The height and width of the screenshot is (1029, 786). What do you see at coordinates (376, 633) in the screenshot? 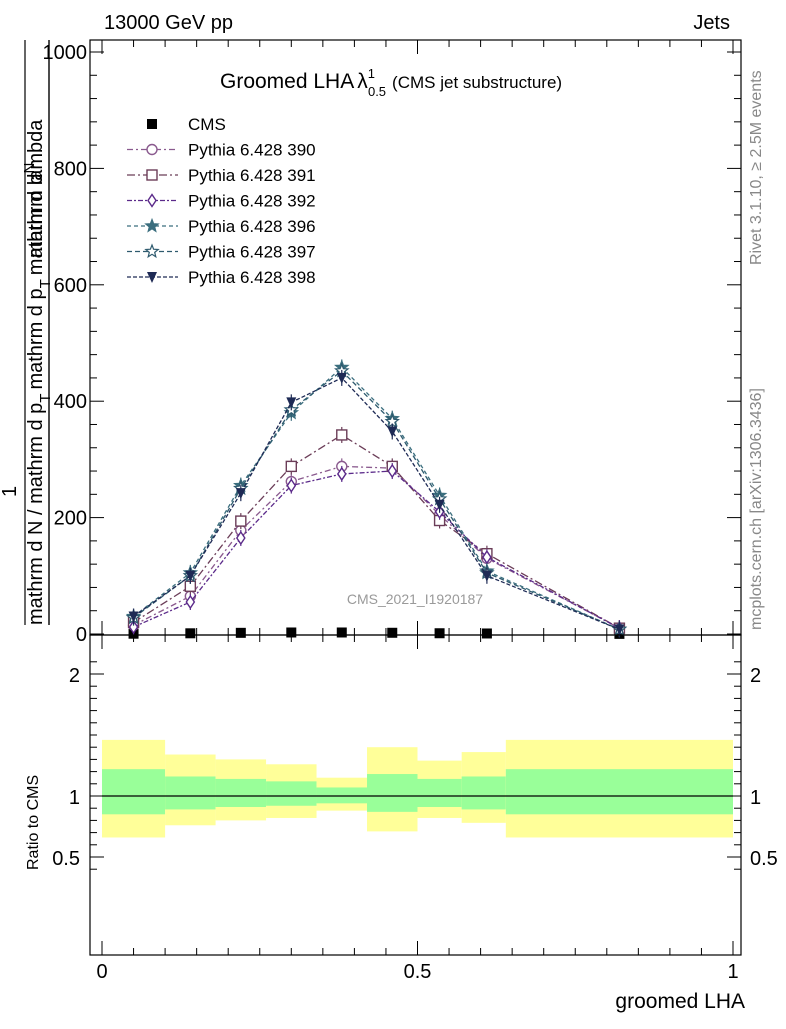
I see `series-cms` at bounding box center [376, 633].